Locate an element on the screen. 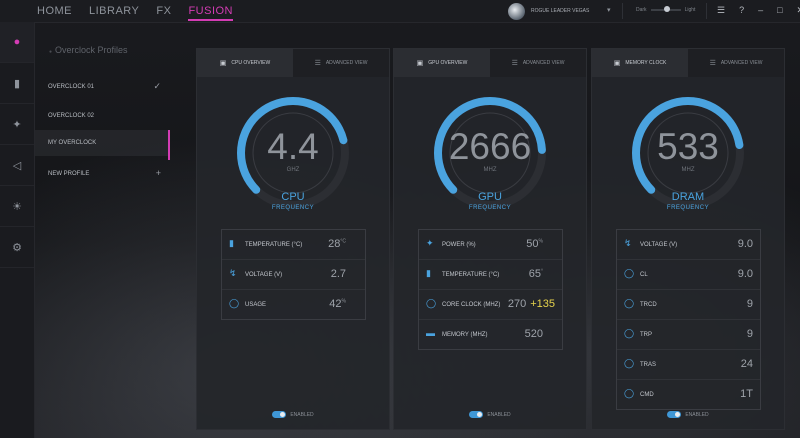 This screenshot has width=800, height=438. help-icon: ? is located at coordinates (742, 10).